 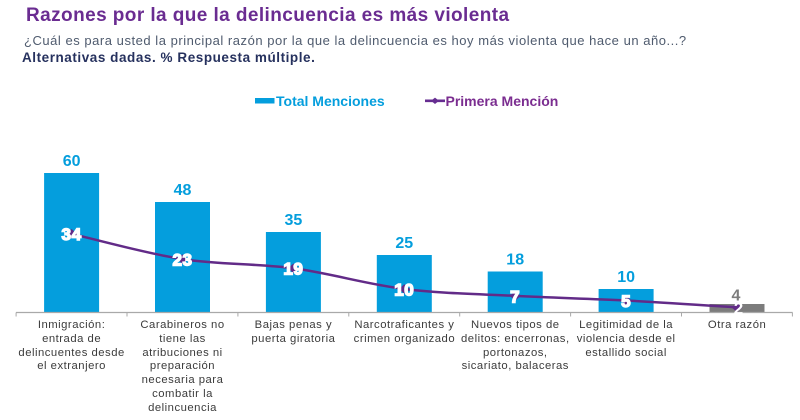 What do you see at coordinates (515, 260) in the screenshot?
I see `svg-text: 18` at bounding box center [515, 260].